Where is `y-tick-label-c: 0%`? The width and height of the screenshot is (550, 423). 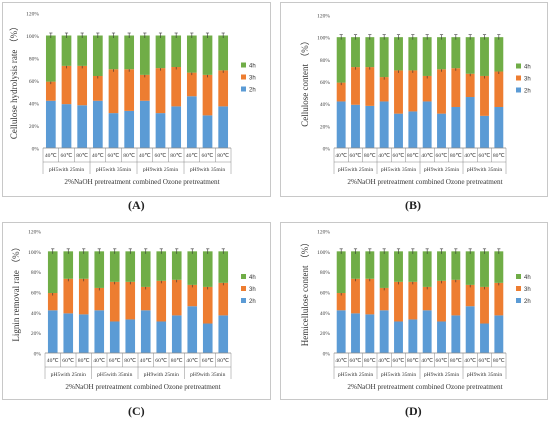
y-tick-label-c: 0% is located at coordinates (38, 355).